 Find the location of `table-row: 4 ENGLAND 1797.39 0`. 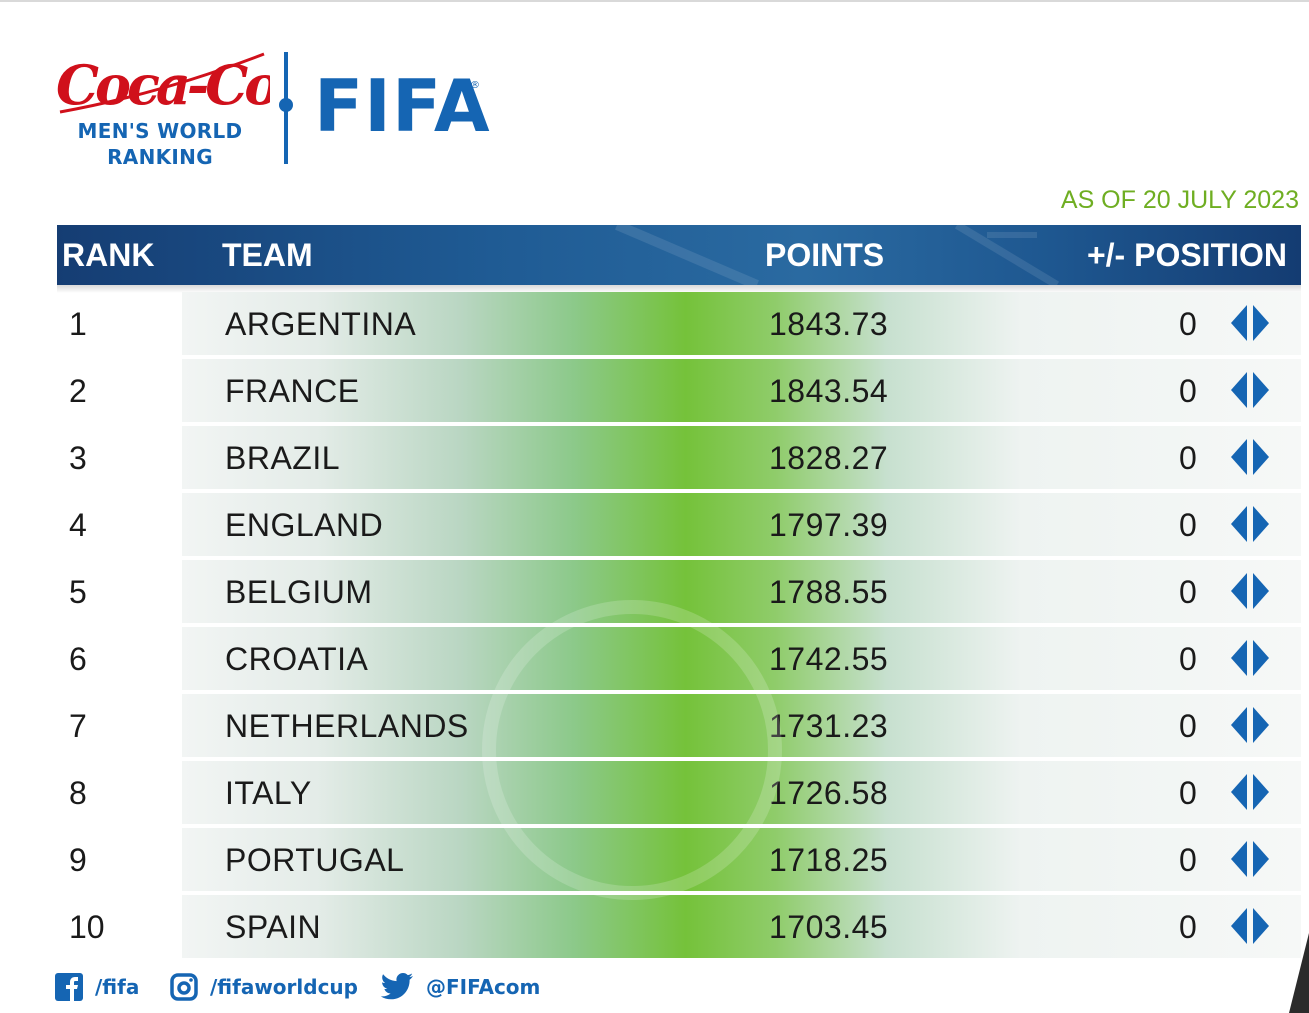

table-row: 4 ENGLAND 1797.39 0 is located at coordinates (679, 524).